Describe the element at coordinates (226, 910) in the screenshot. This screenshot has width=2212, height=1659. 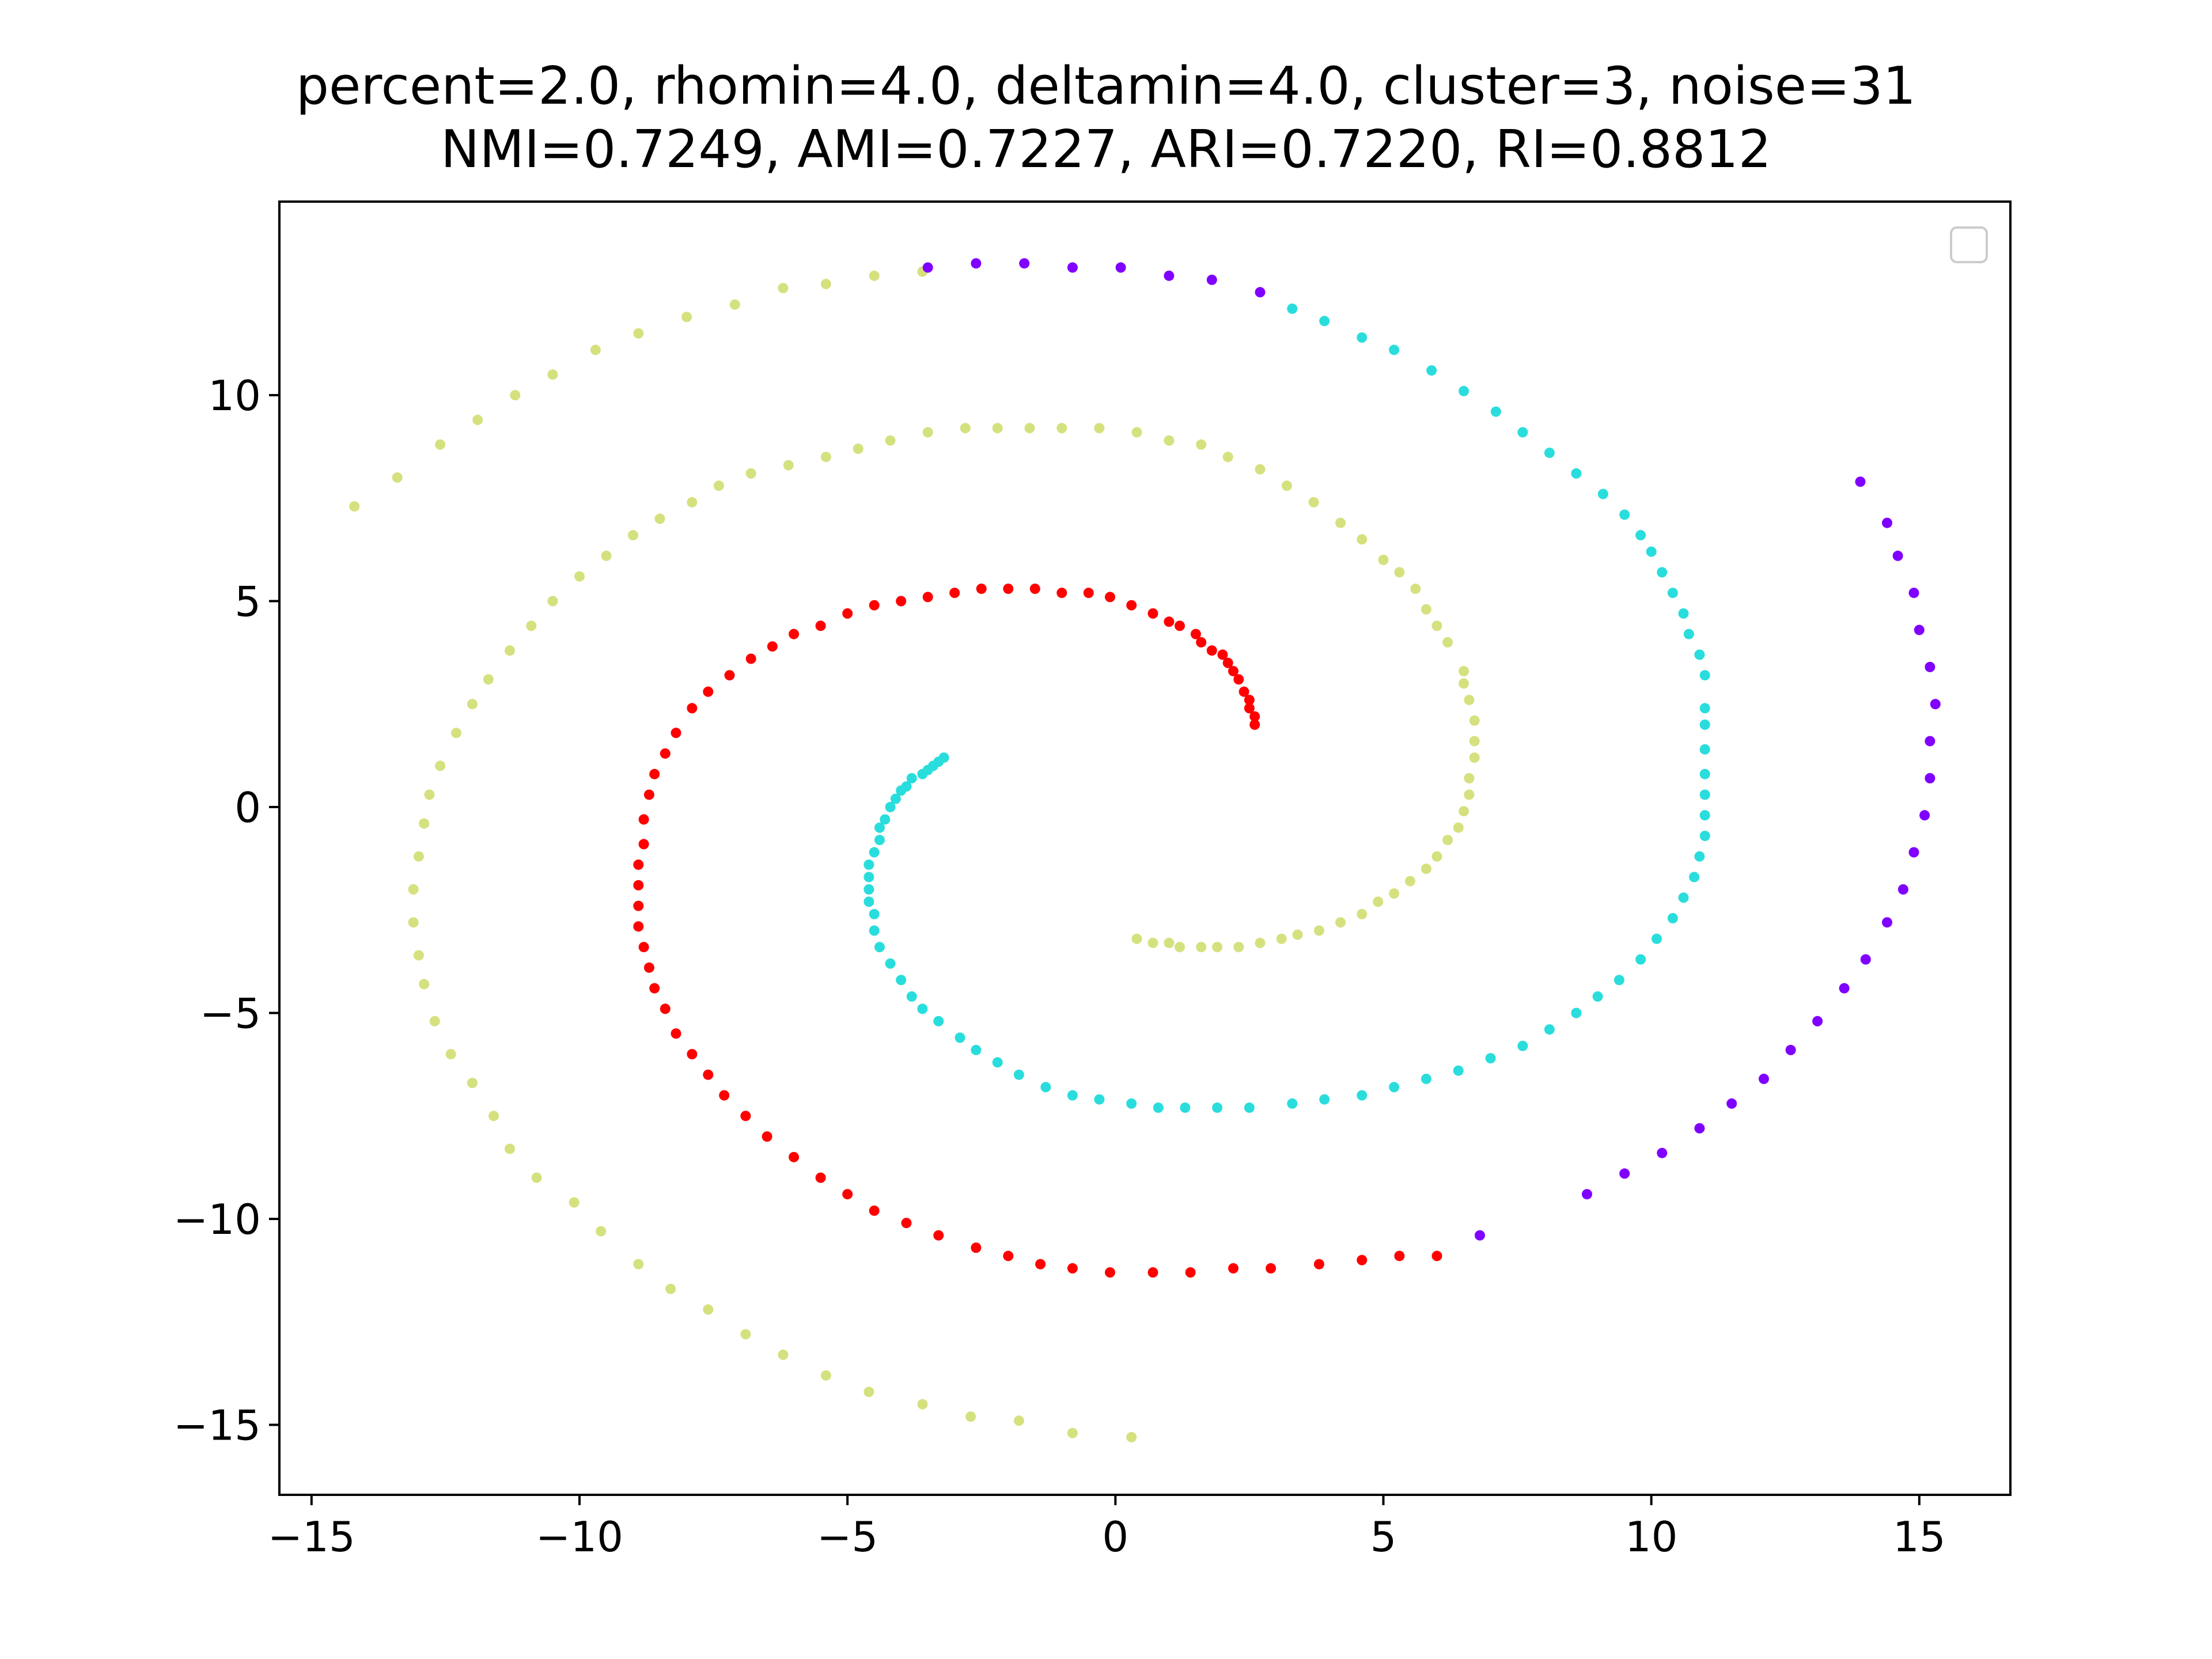
I see `y-axis: −15 −10 −5 0 5 10` at that location.